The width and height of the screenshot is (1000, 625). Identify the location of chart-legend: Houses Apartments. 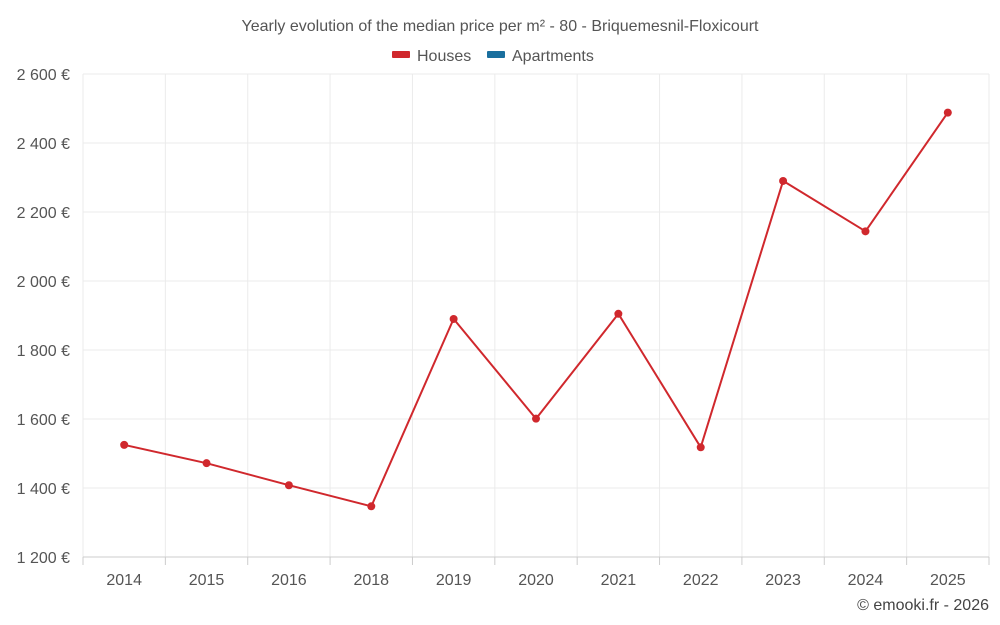
(493, 56).